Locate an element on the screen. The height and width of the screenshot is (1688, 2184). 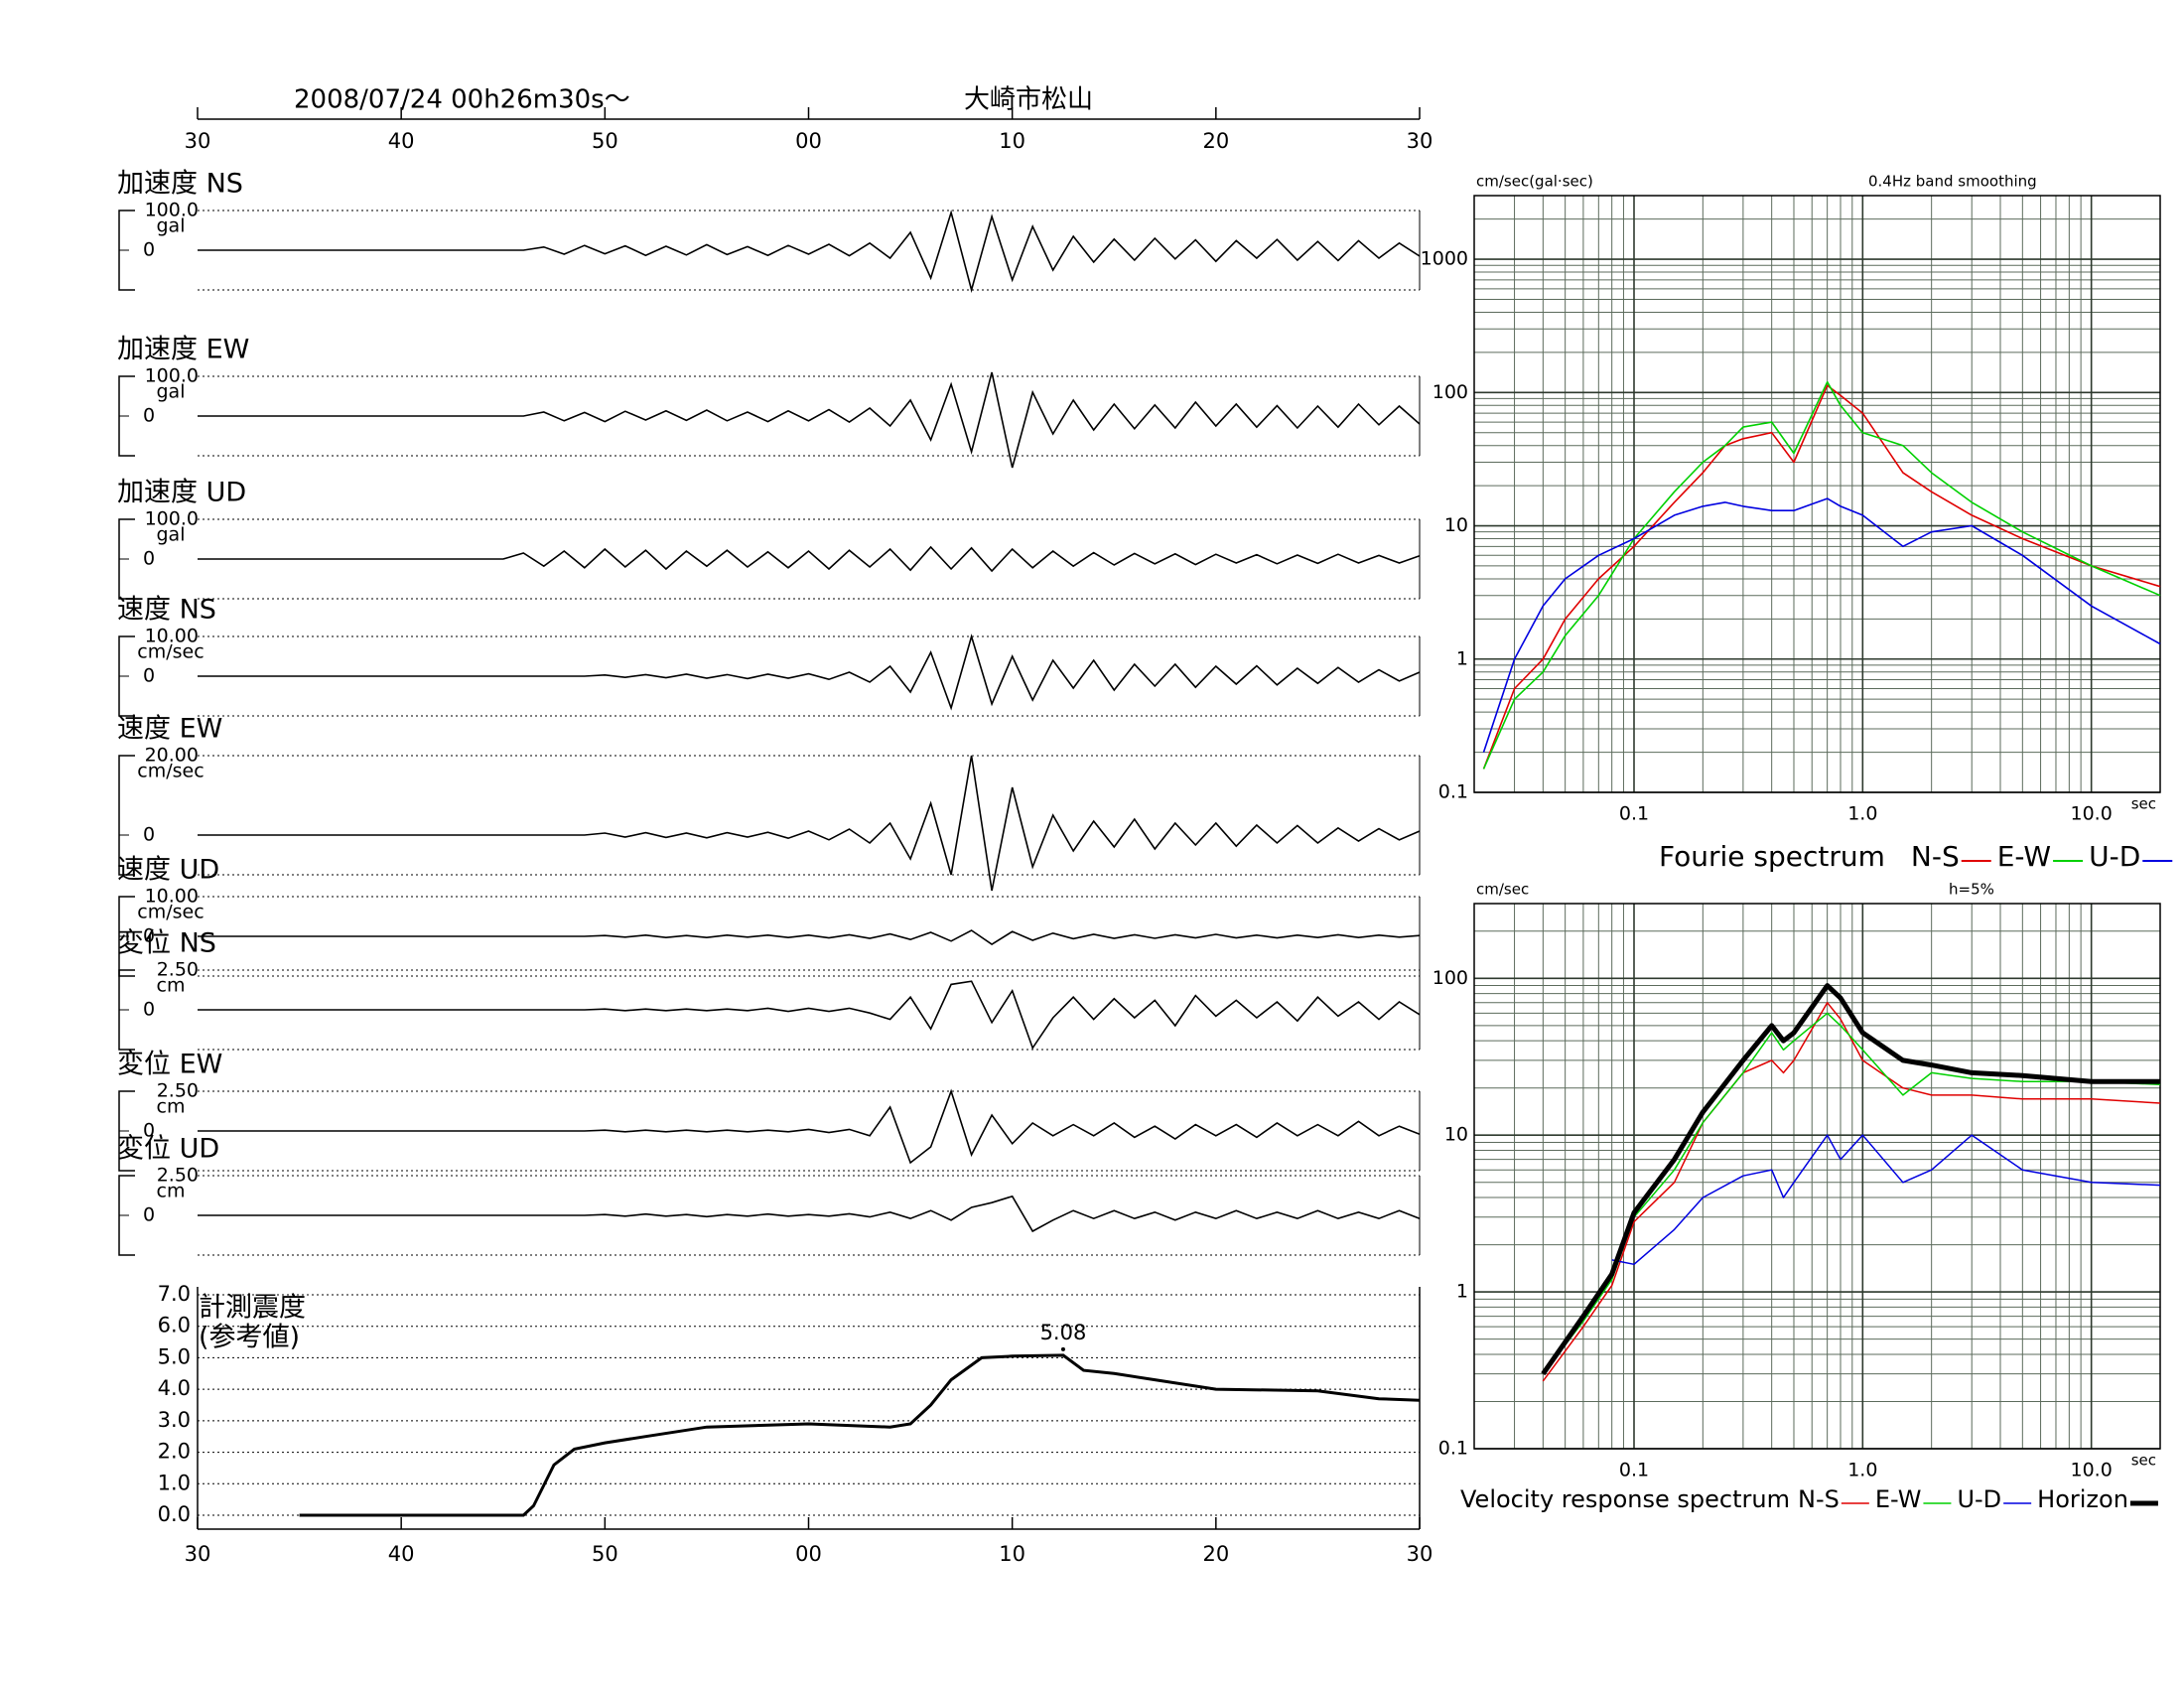
y-tick-label: 5.0 is located at coordinates (174, 1356).